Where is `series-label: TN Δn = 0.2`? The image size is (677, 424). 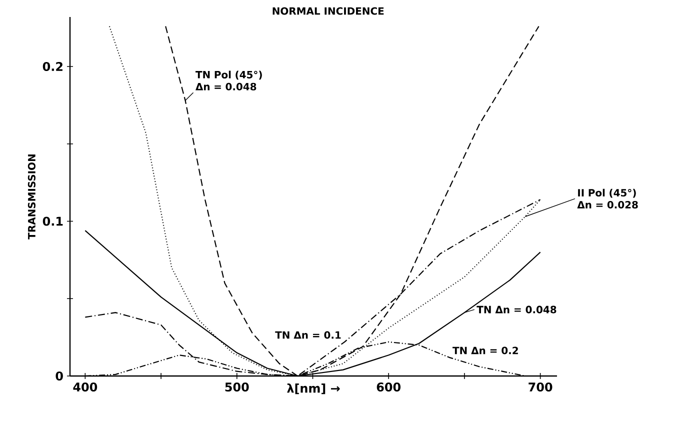
series-label: TN Δn = 0.2 is located at coordinates (485, 350).